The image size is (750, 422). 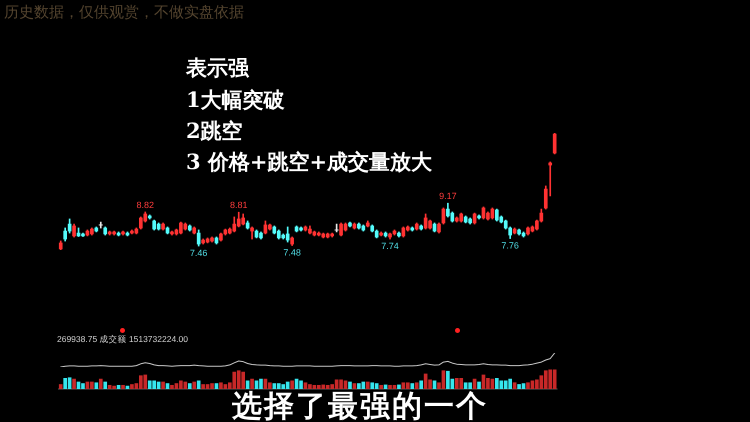 I want to click on text: 1大幅突破, so click(x=235, y=99).